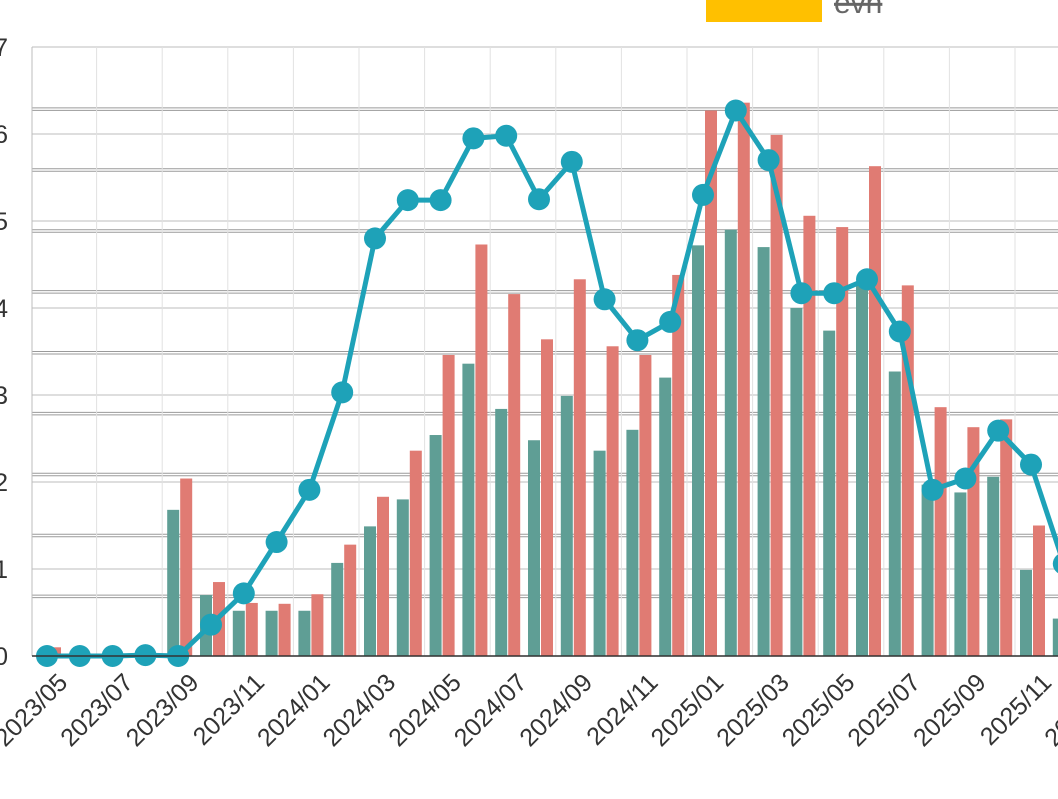 Image resolution: width=1058 pixels, height=799 pixels. I want to click on x-tick-label: 2024/07, so click(491, 710).